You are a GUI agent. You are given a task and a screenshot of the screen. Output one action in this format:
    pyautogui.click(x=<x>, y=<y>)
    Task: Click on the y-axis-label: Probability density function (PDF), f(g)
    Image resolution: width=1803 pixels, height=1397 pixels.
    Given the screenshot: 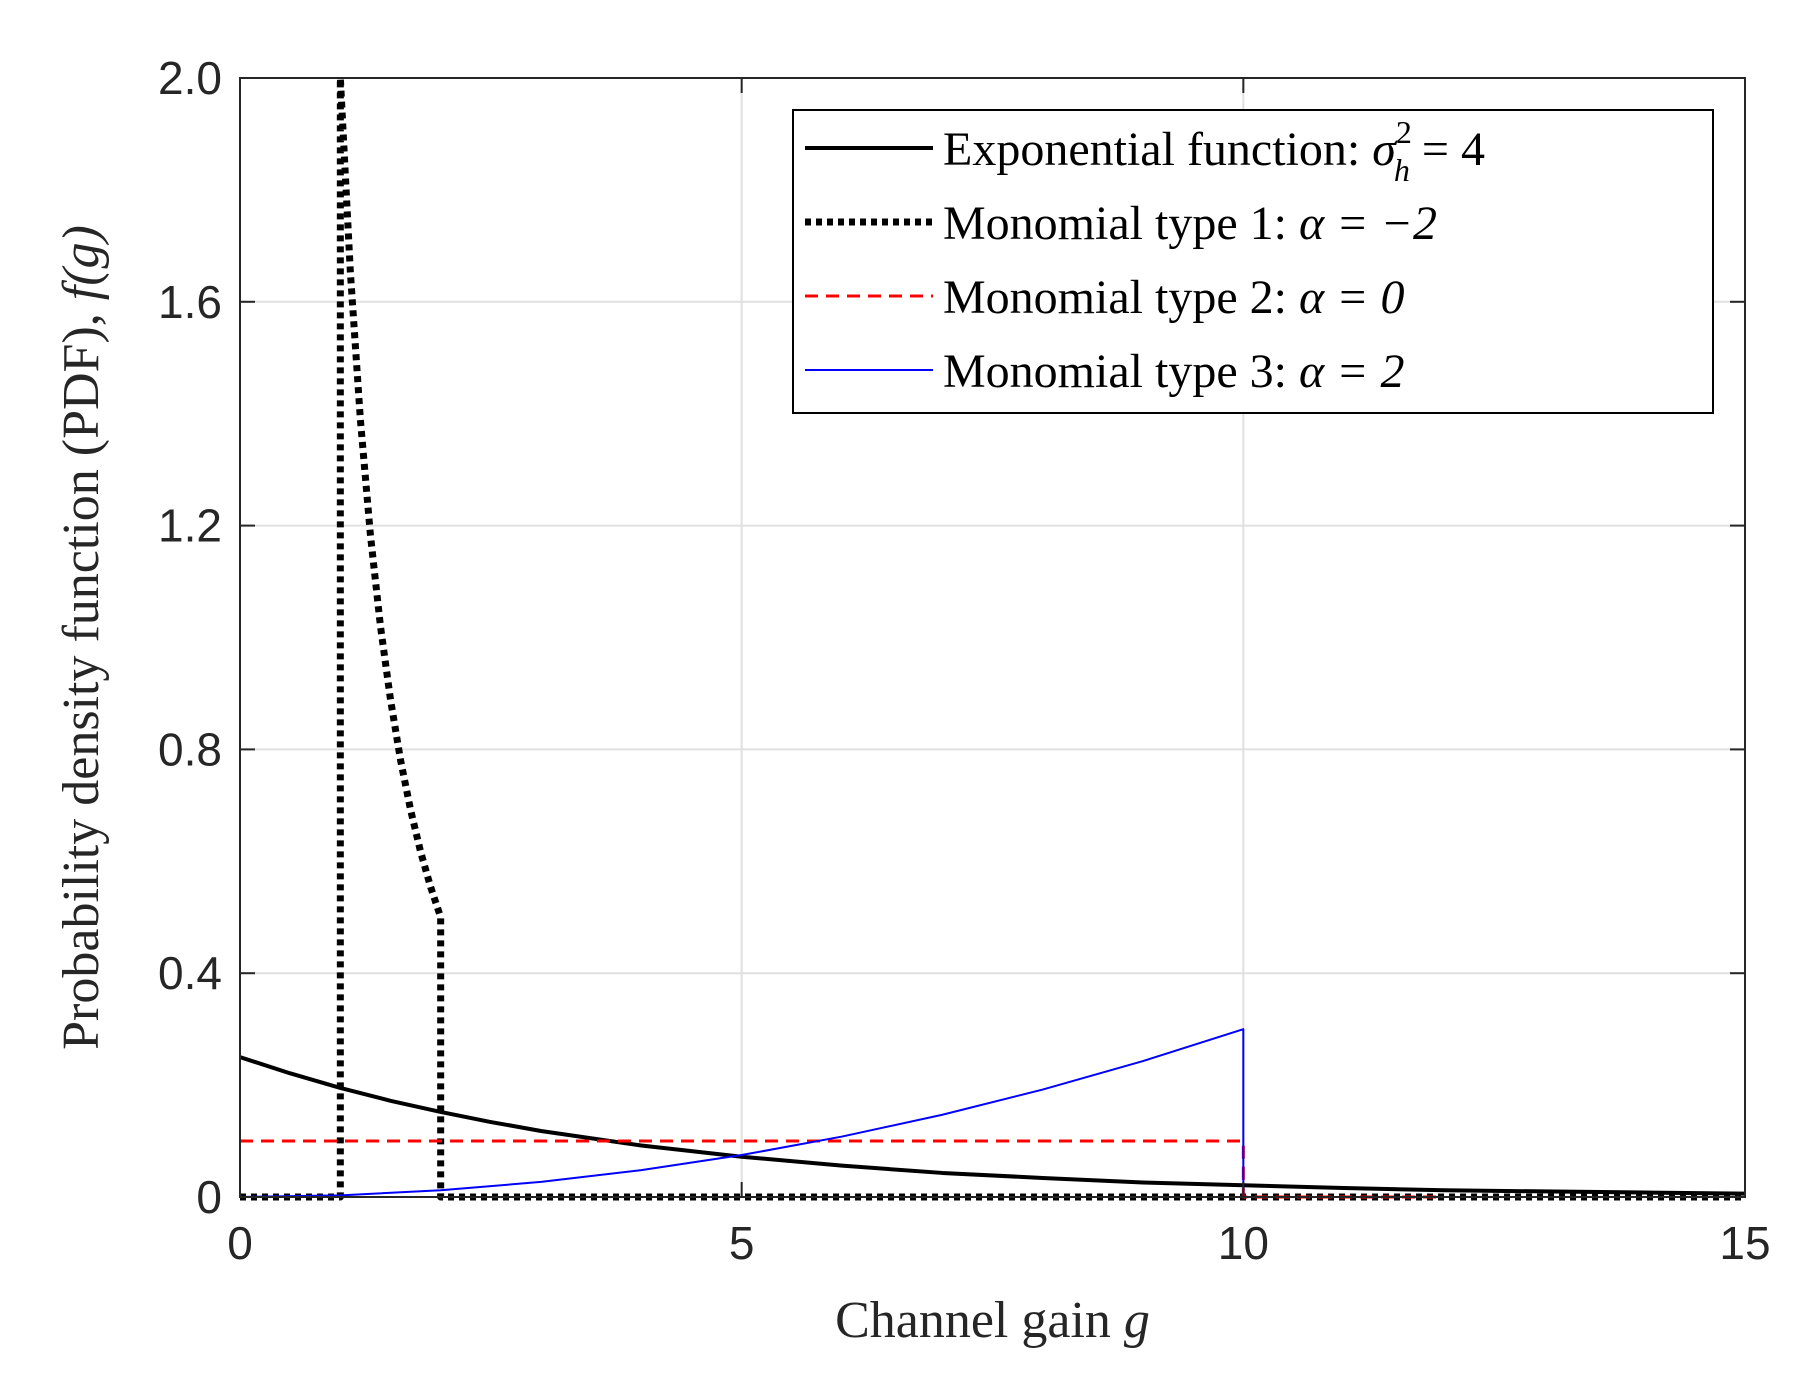 What is the action you would take?
    pyautogui.click(x=81, y=637)
    